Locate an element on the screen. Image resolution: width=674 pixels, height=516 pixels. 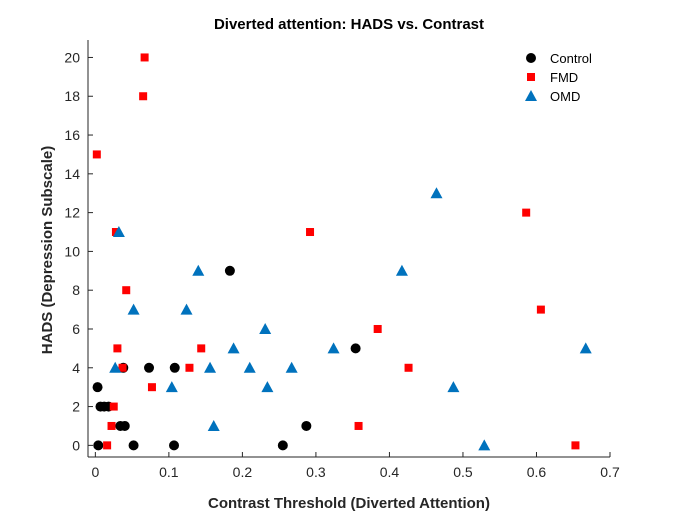
legend-control-label: Control is located at coordinates (571, 58).